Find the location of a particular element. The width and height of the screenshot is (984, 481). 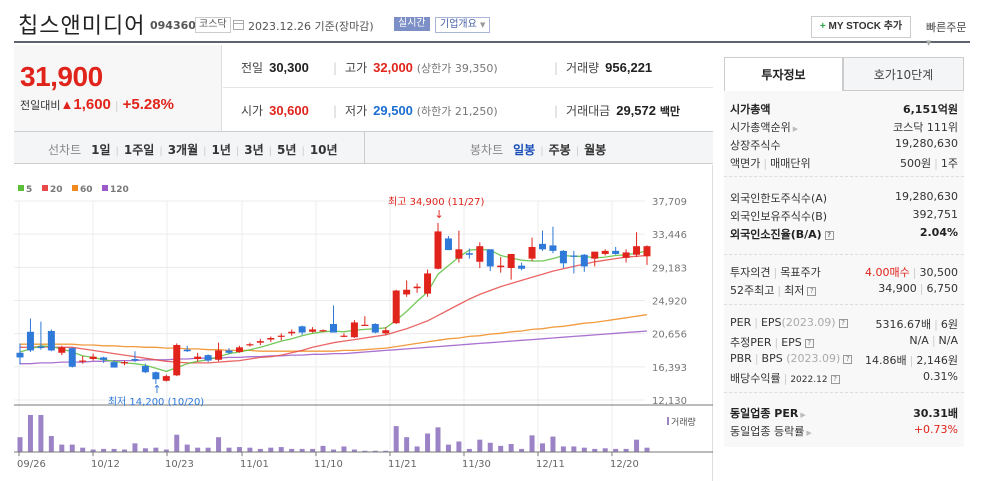

company-overview-dropdown: 기업개요 ▼ is located at coordinates (463, 25).